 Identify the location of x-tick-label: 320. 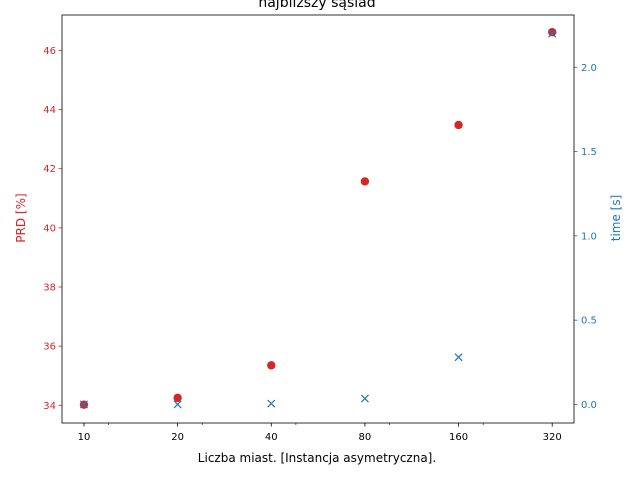
(552, 437).